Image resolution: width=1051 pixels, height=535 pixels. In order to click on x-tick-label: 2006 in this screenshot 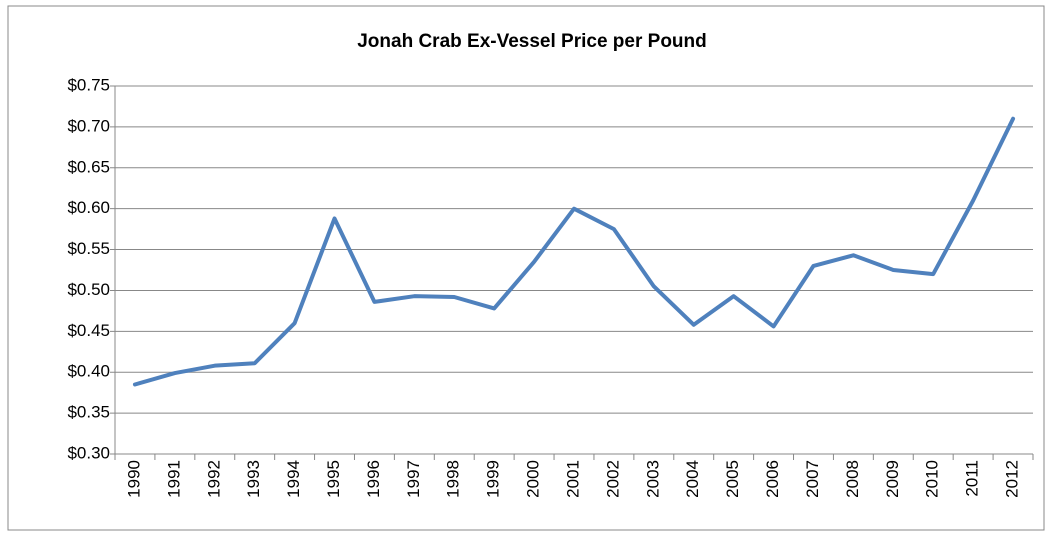, I will do `click(772, 479)`.